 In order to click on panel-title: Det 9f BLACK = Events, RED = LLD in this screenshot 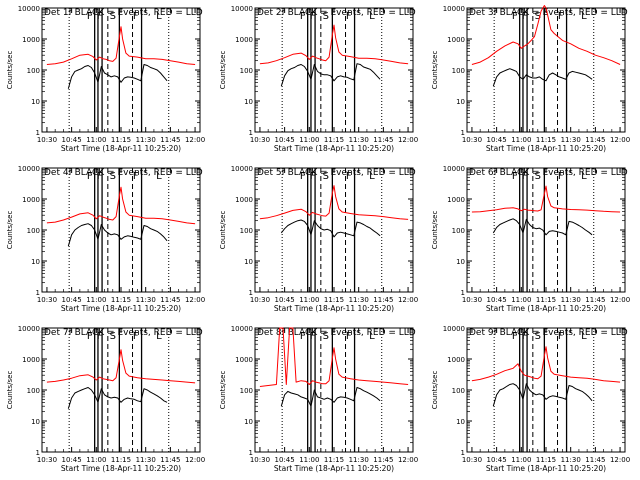, I will do `click(548, 333)`.